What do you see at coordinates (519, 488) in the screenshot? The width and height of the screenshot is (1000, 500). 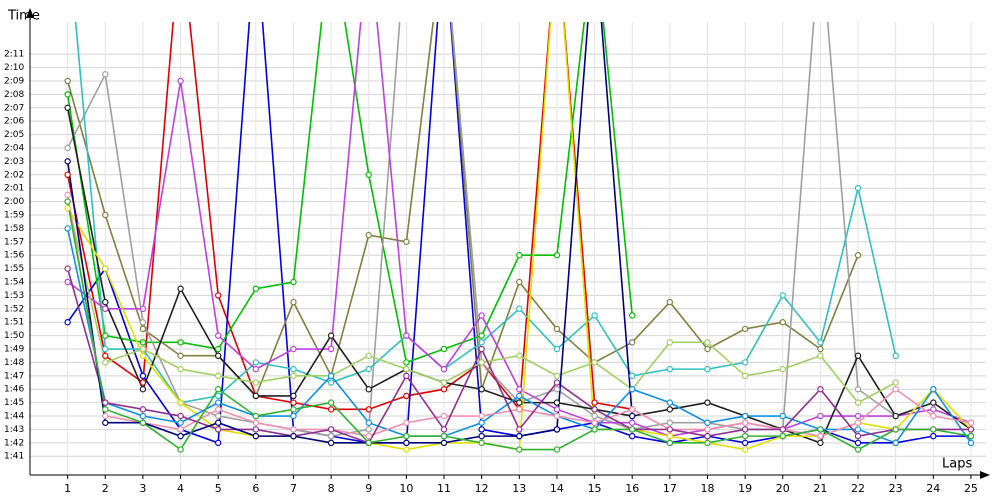 I see `x-tick-label: 13` at bounding box center [519, 488].